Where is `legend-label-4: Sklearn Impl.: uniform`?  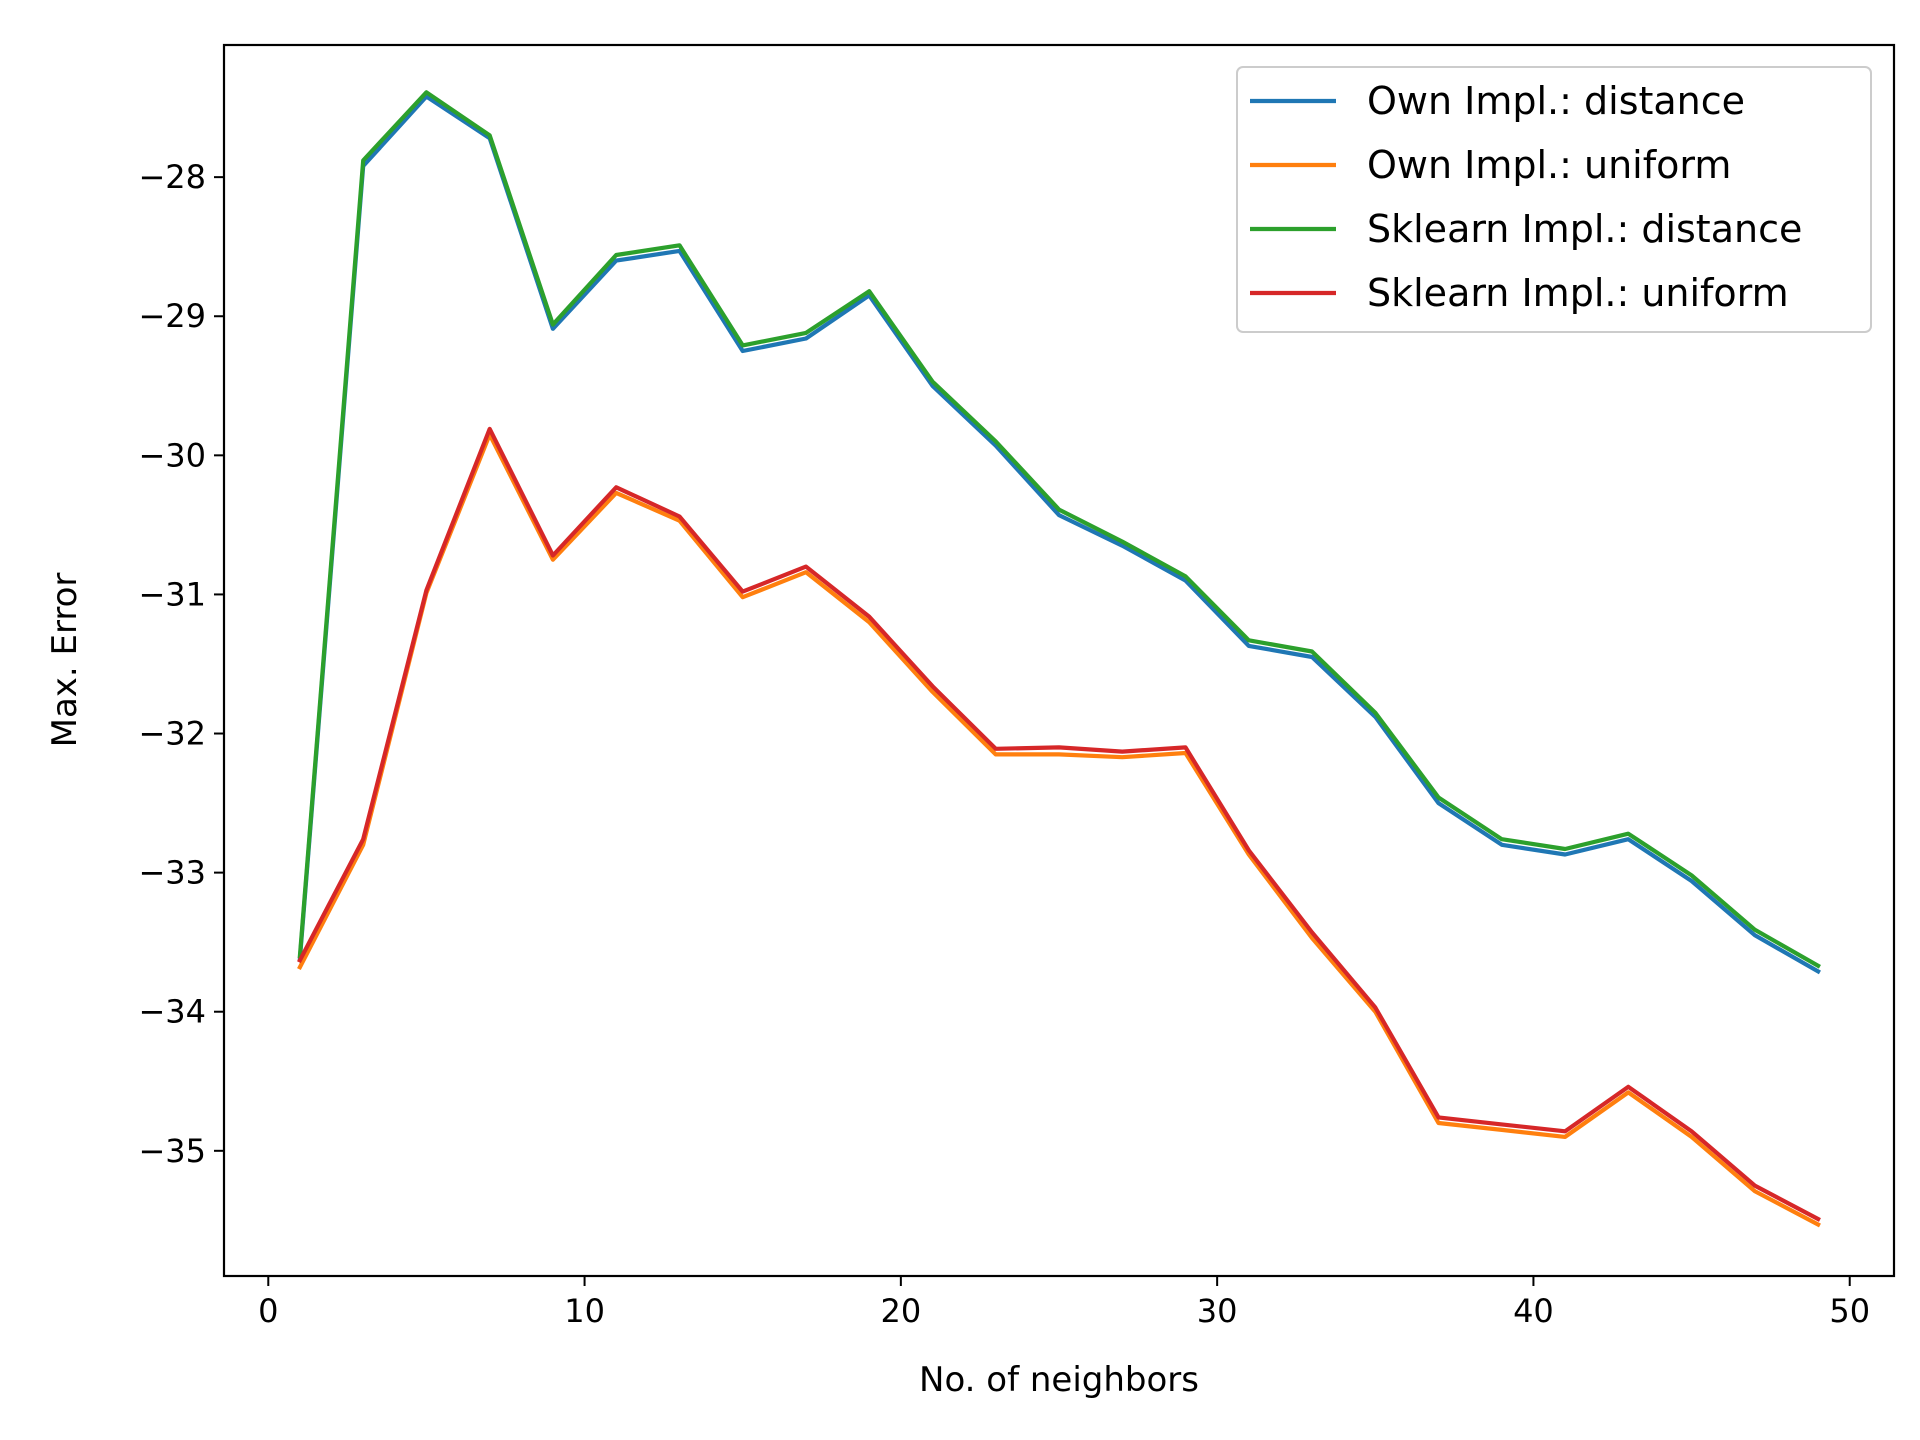 legend-label-4: Sklearn Impl.: uniform is located at coordinates (1578, 293).